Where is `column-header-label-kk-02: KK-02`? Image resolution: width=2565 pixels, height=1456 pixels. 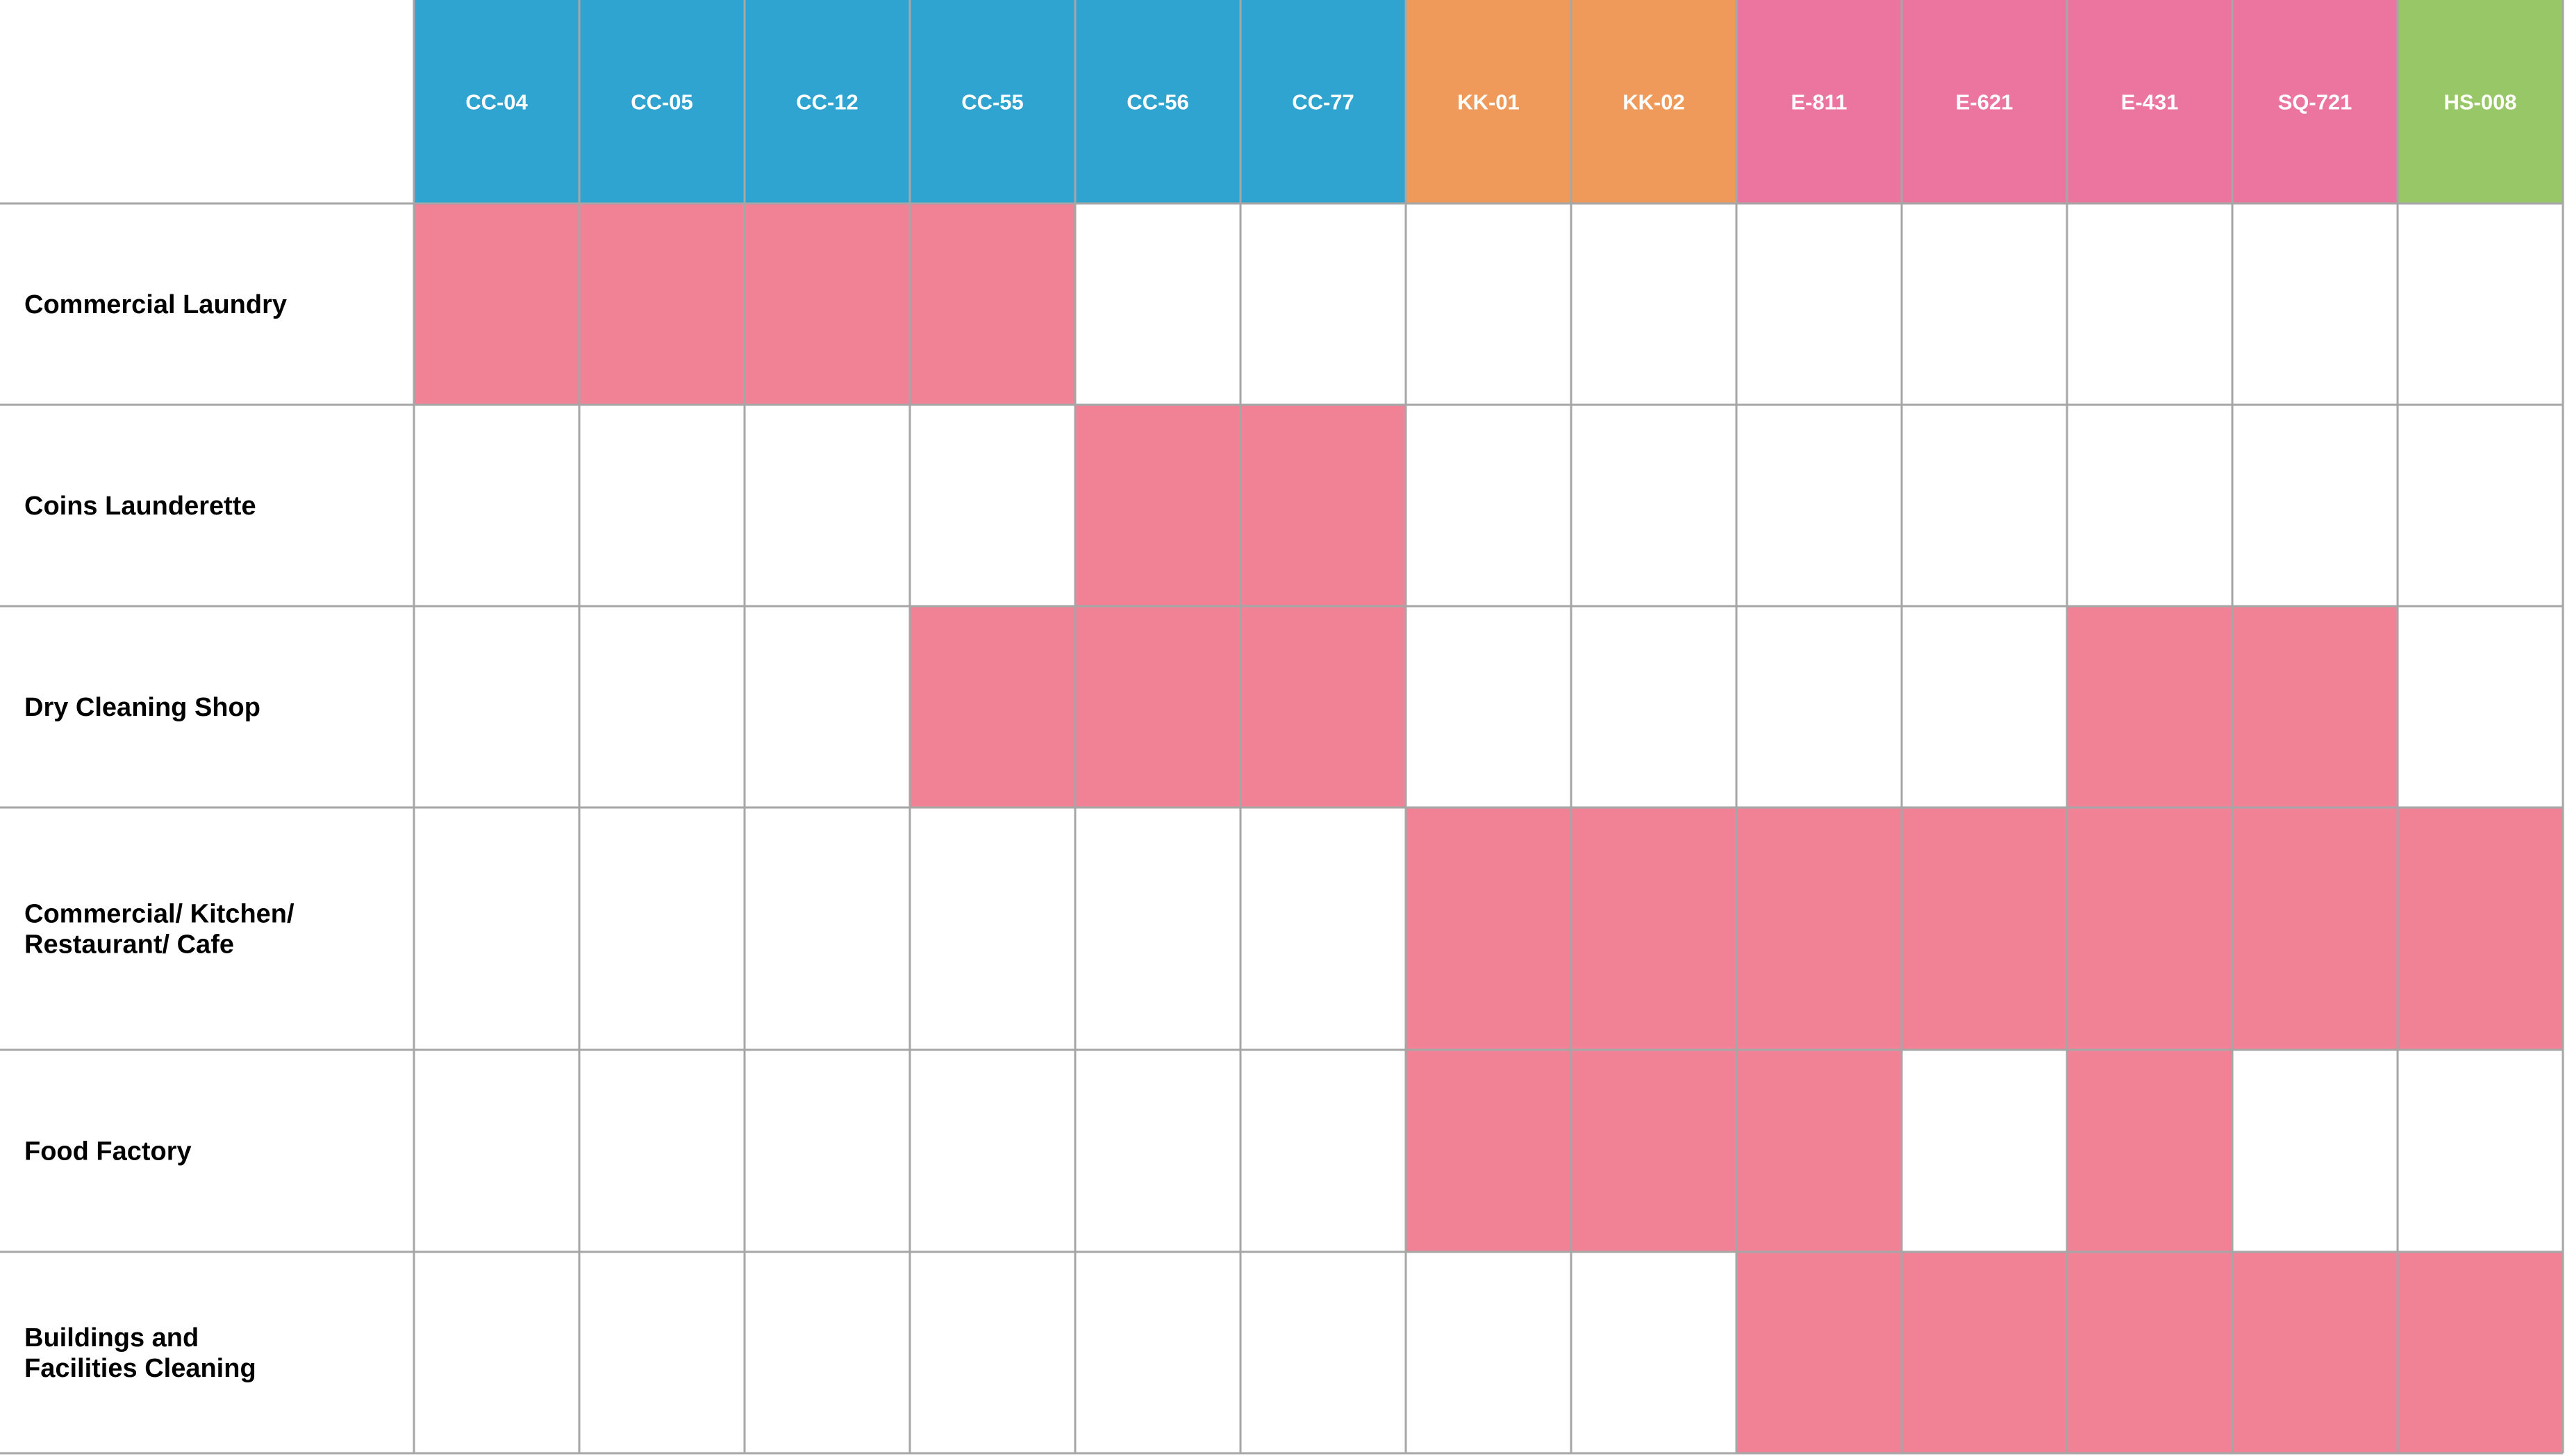
column-header-label-kk-02: KK-02 is located at coordinates (1653, 102).